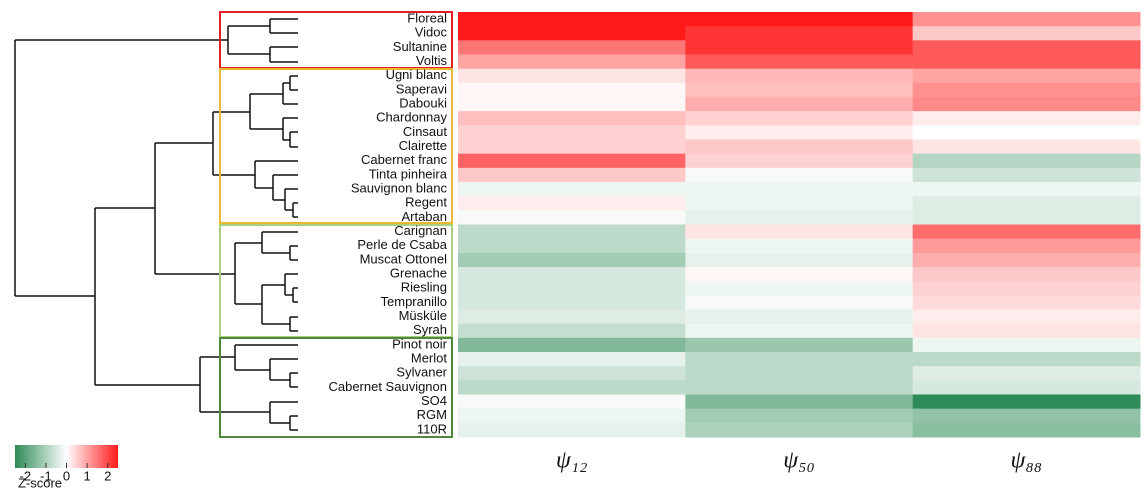 The height and width of the screenshot is (491, 1146). What do you see at coordinates (66, 456) in the screenshot?
I see `colorbar` at bounding box center [66, 456].